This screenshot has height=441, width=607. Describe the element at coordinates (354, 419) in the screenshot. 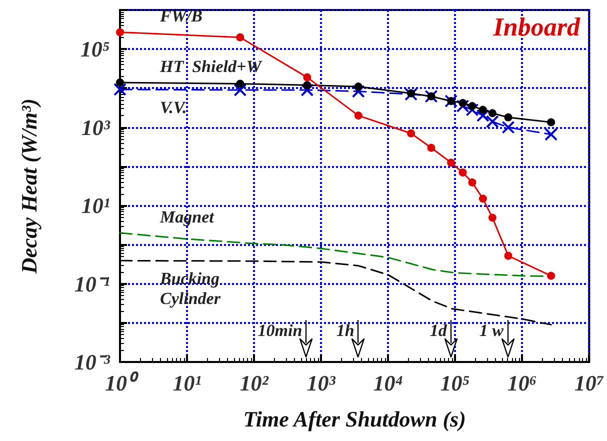

I see `x-axis-title: Time After Shutdown (s)` at that location.